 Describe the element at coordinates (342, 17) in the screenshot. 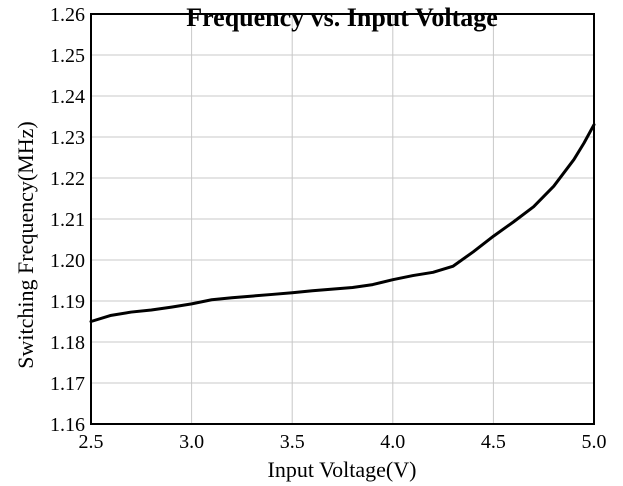

I see `chart-title: Frequency vs. Input Voltage` at that location.